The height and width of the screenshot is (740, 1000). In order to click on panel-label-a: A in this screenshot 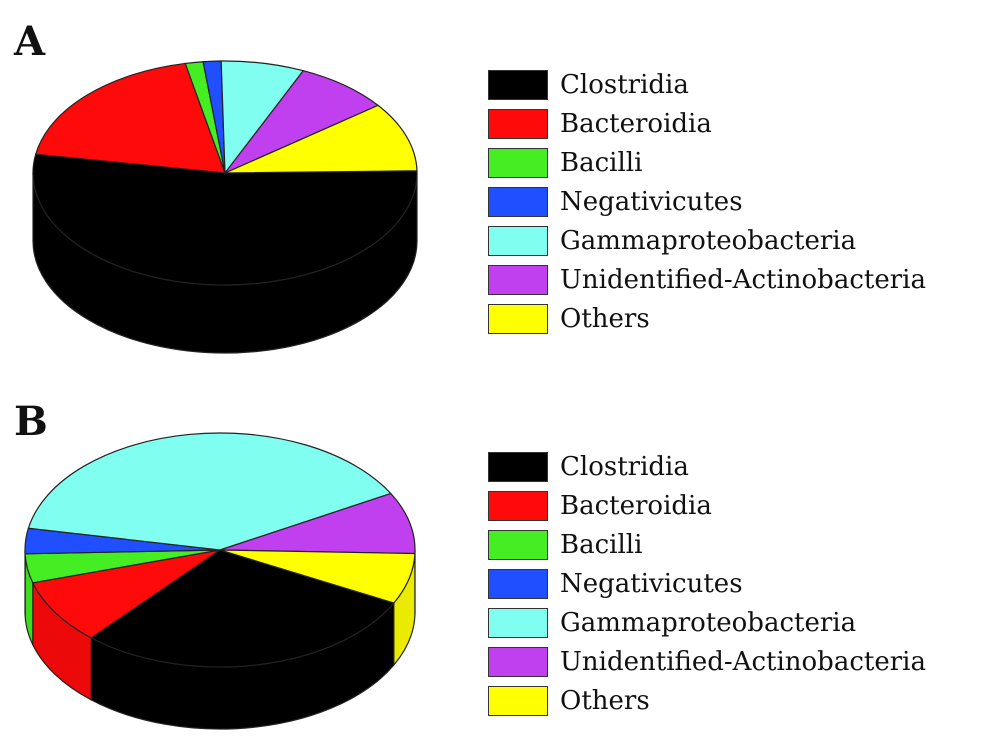, I will do `click(30, 41)`.